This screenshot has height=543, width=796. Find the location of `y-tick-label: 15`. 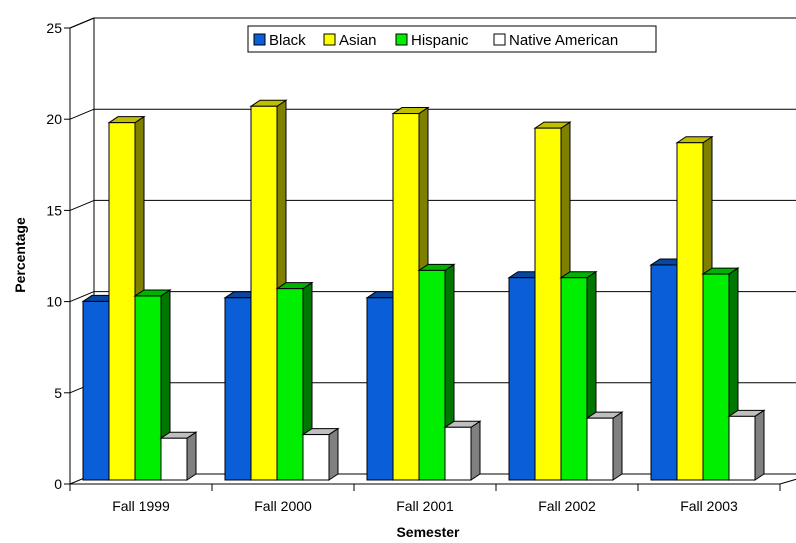

y-tick-label: 15 is located at coordinates (54, 210).